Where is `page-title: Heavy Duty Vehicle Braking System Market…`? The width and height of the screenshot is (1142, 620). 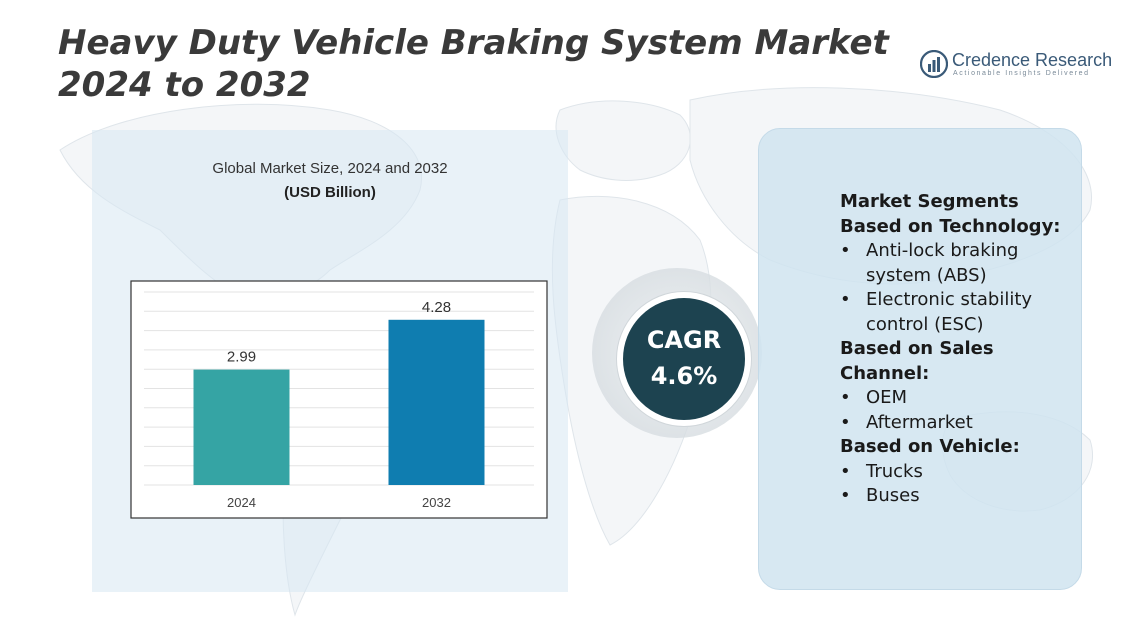
page-title: Heavy Duty Vehicle Braking System Market… is located at coordinates (473, 64).